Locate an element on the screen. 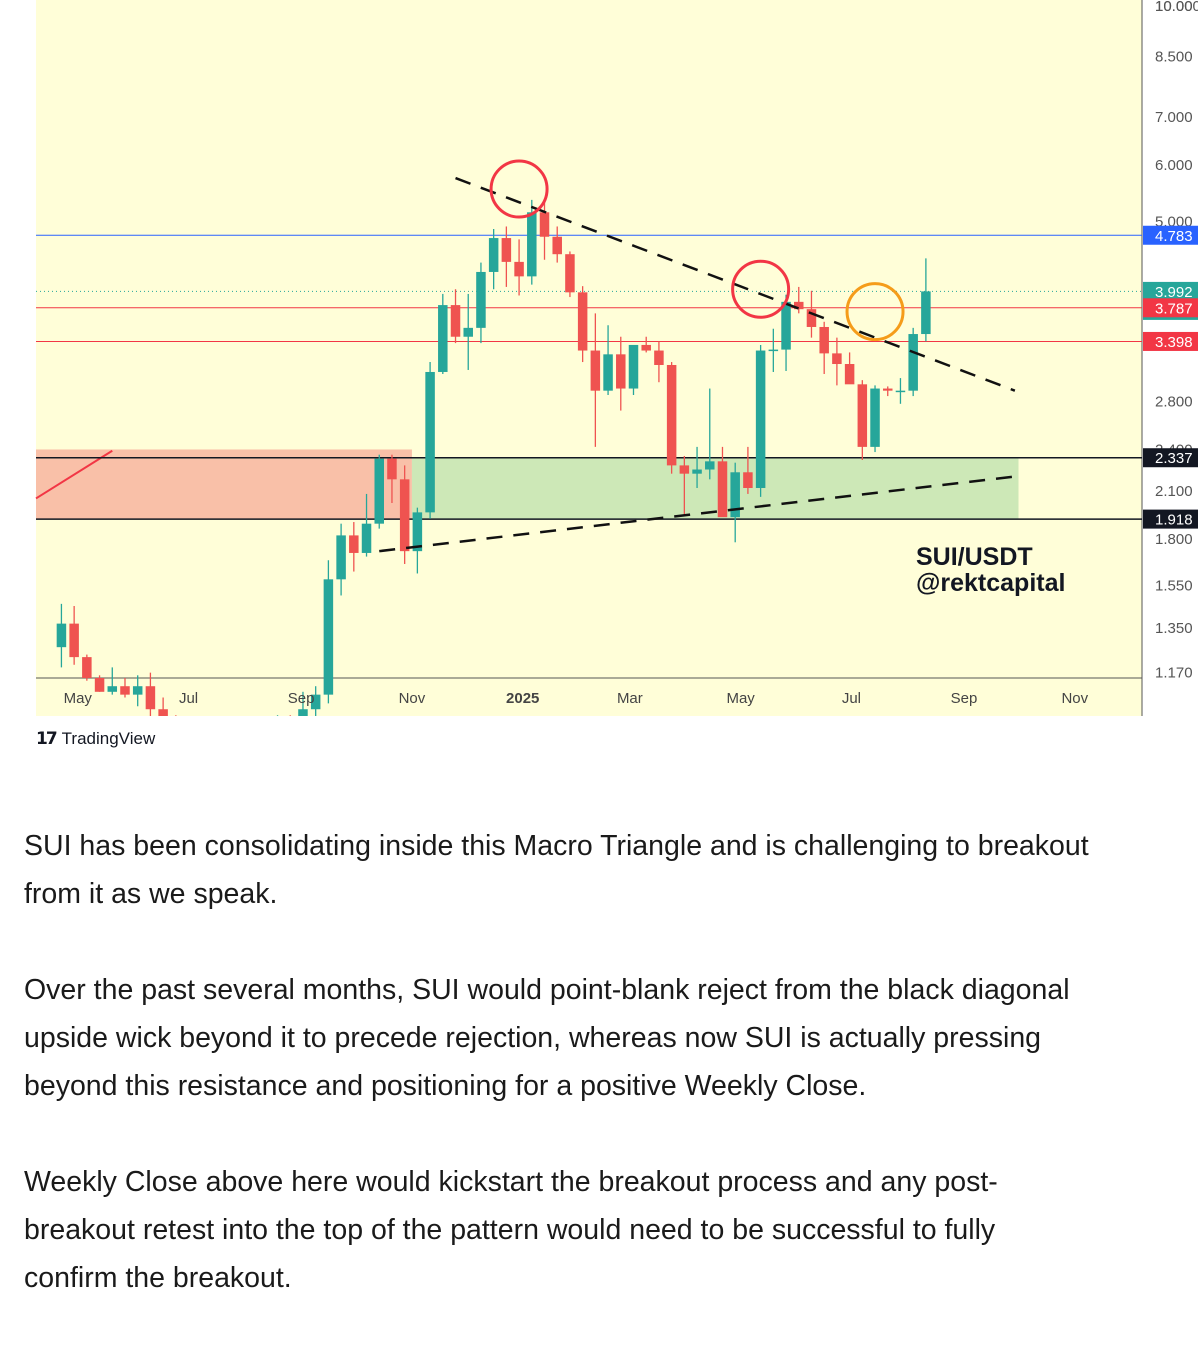  y-tick-label: 1.800 is located at coordinates (1174, 539).